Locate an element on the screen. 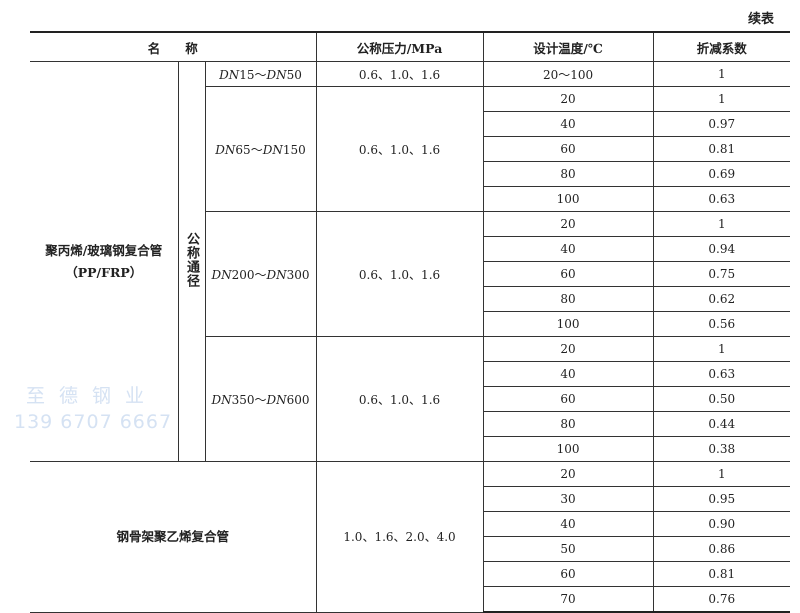  nominal-diameter-label: 公称通径 is located at coordinates (191, 261).